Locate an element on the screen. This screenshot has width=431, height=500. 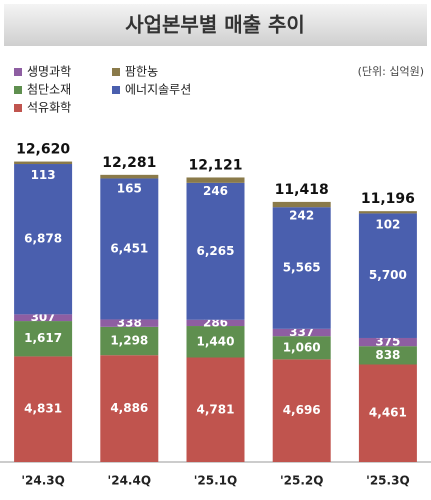
legend-label: 석유화학 is located at coordinates (49, 108).